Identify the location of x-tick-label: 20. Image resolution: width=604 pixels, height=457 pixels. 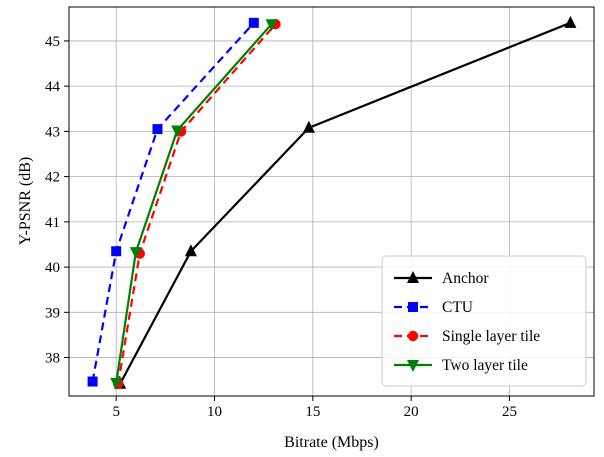
(411, 412).